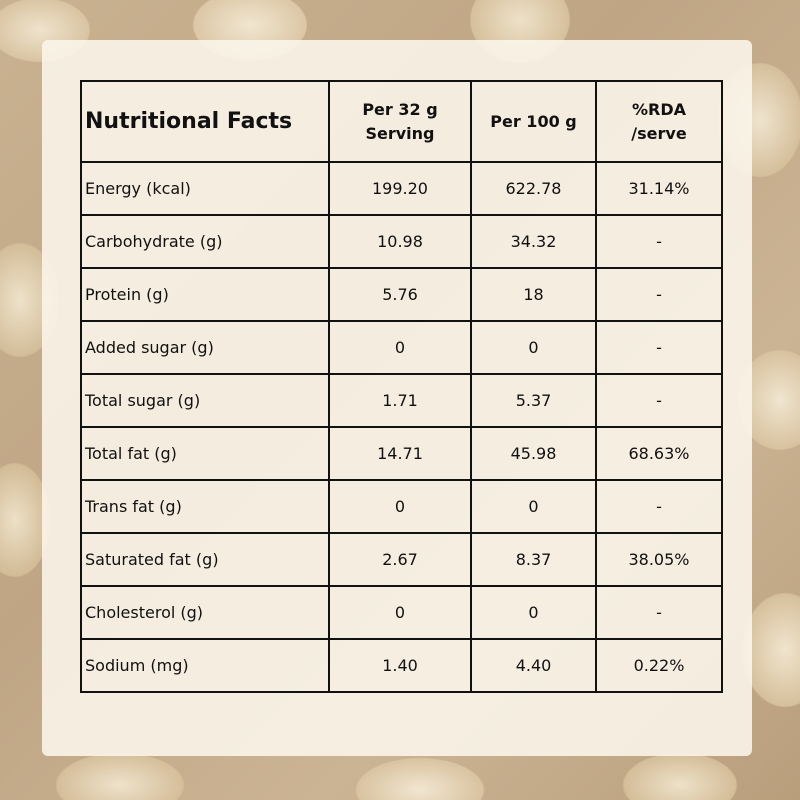 The width and height of the screenshot is (800, 800). I want to click on nutrient-name: Carbohydrate (g), so click(205, 241).